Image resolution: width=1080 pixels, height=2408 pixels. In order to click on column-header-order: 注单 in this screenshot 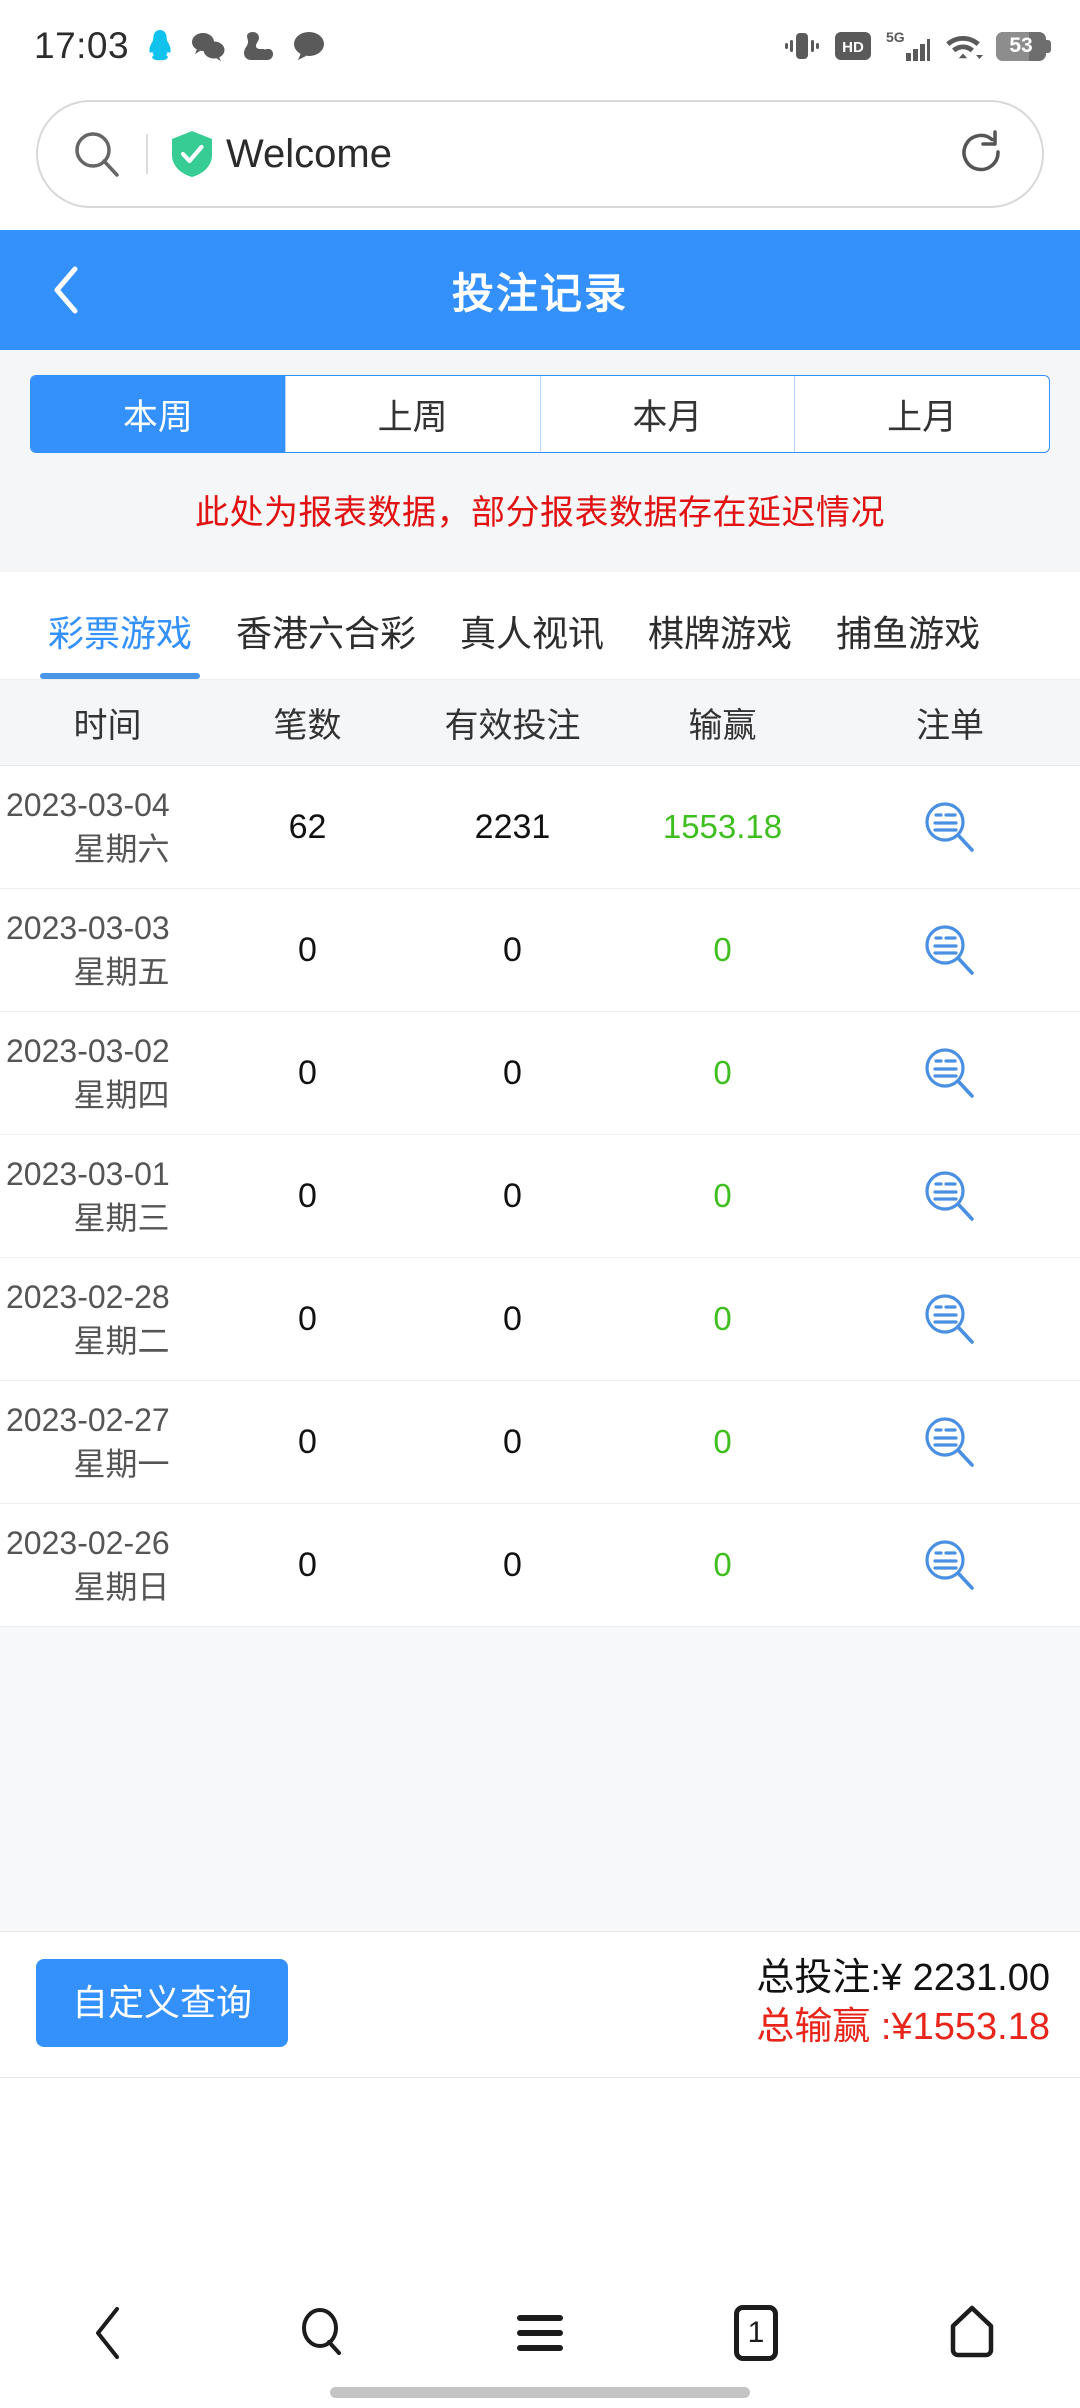, I will do `click(950, 726)`.